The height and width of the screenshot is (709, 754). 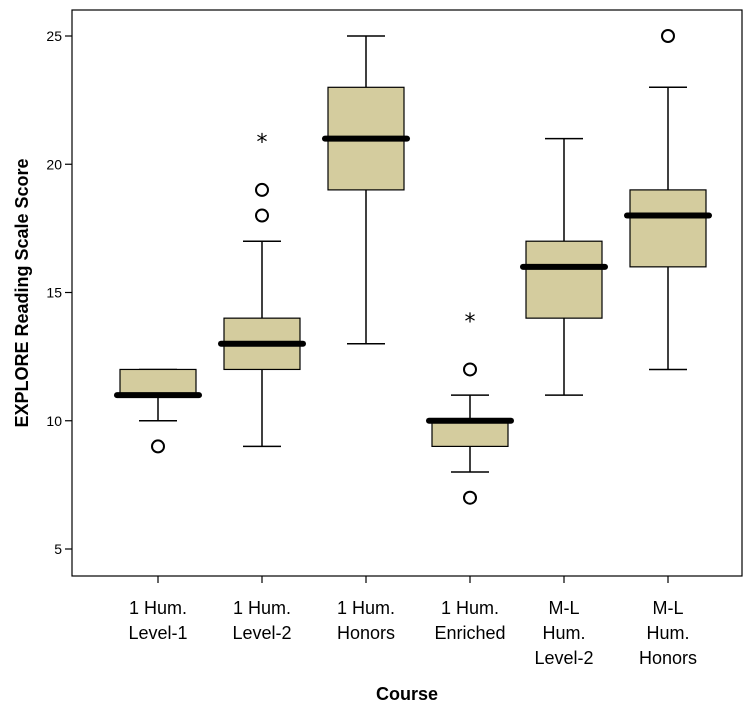 What do you see at coordinates (58, 549) in the screenshot?
I see `y-tick-label: 5` at bounding box center [58, 549].